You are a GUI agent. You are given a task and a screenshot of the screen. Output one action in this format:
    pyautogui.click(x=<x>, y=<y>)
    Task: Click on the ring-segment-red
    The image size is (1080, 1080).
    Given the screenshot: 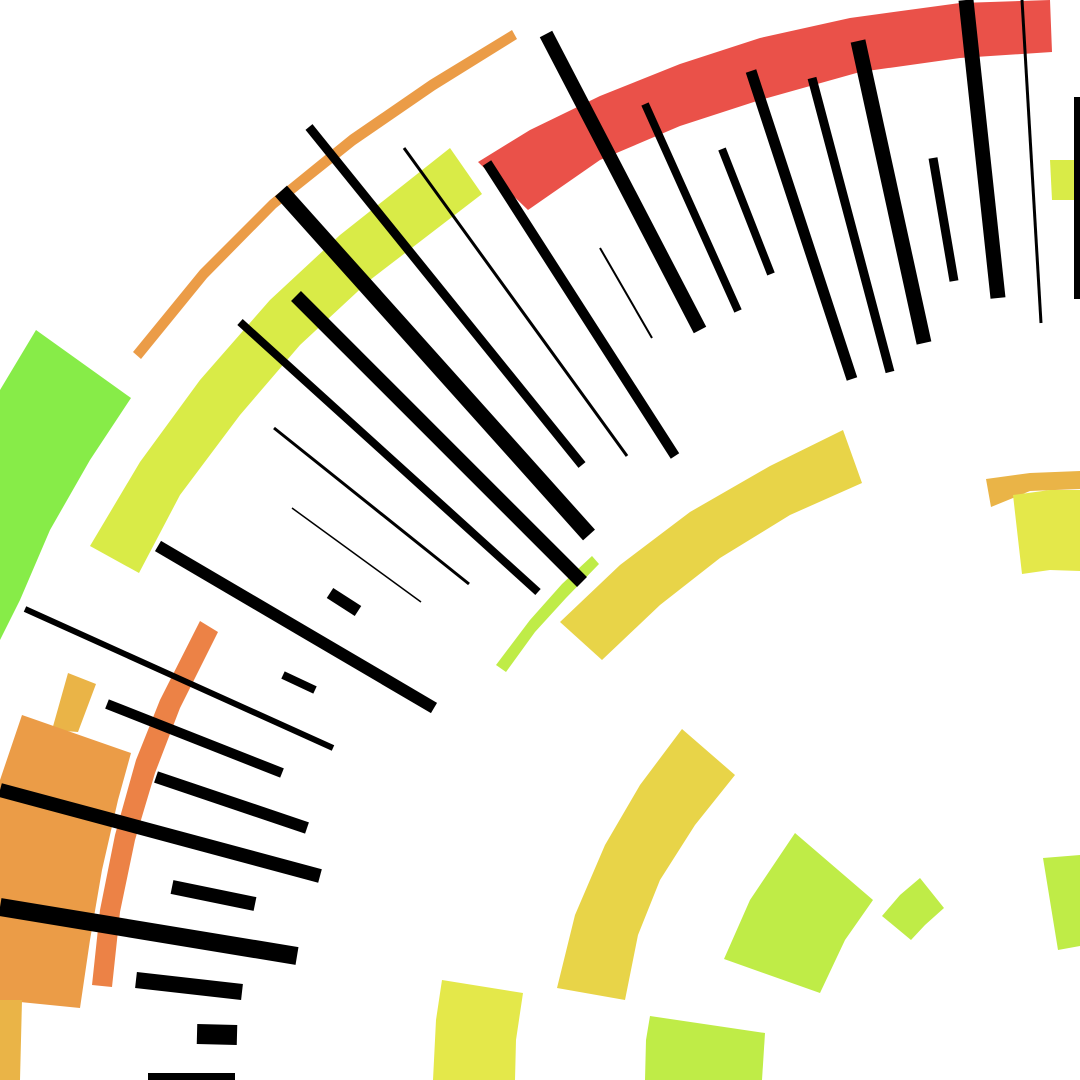 What is the action you would take?
    pyautogui.click(x=765, y=105)
    